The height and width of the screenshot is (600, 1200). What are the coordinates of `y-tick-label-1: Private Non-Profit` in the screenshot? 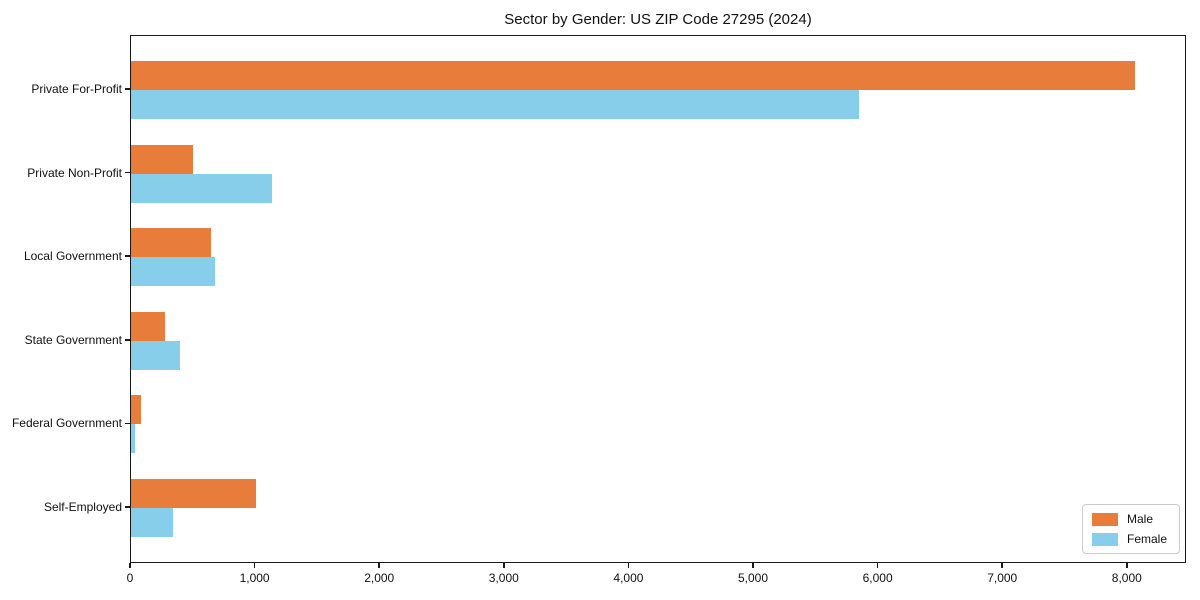 It's located at (74, 172).